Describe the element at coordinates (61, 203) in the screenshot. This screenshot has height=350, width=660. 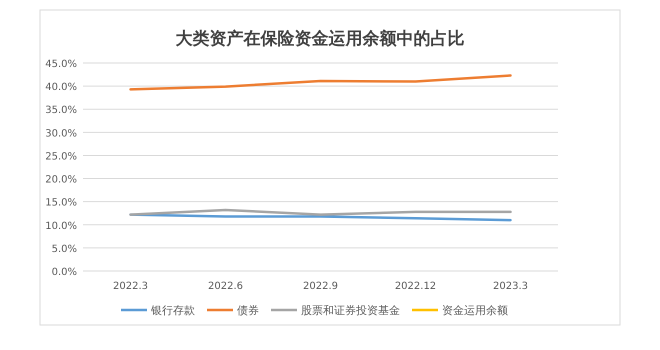
I see `y-tick-label: 15.0%` at that location.